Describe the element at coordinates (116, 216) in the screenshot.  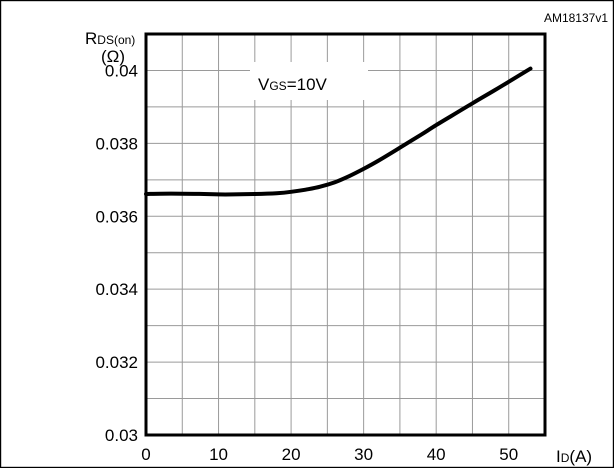
I see `y-tick-label: 0.036` at that location.